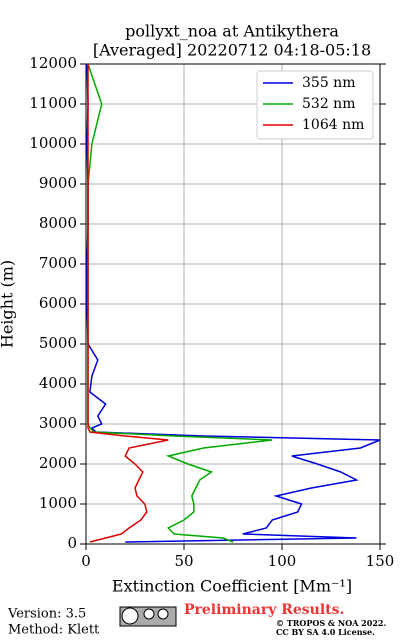  I want to click on legend-box, so click(315, 105).